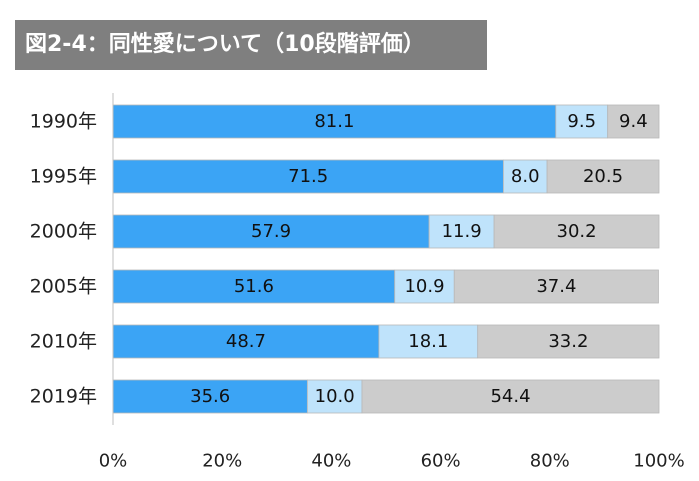 This screenshot has width=699, height=481. Describe the element at coordinates (222, 461) in the screenshot. I see `x-tick-label: 20%` at that location.